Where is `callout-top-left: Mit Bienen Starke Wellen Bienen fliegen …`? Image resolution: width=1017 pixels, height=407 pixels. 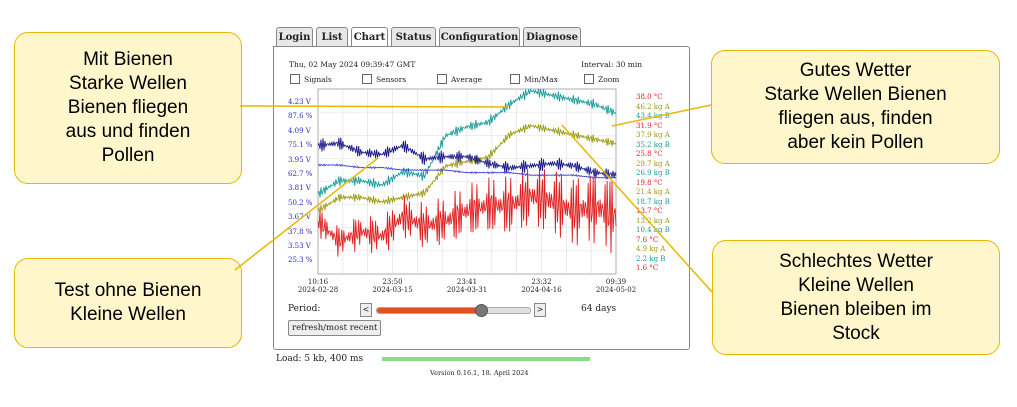 callout-top-left: Mit Bienen Starke Wellen Bienen fliegen … is located at coordinates (128, 108).